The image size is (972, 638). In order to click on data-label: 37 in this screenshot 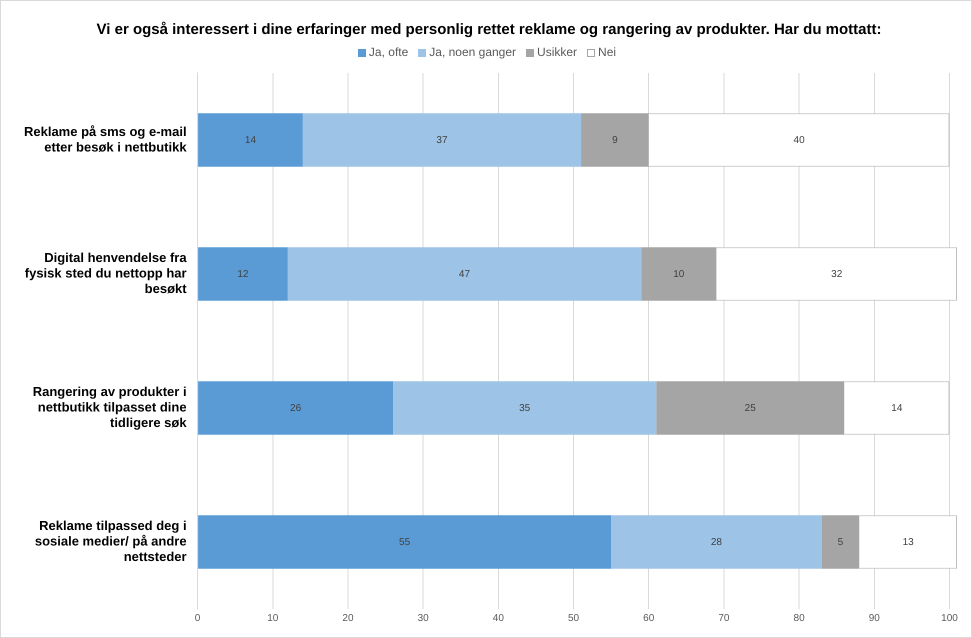, I will do `click(442, 140)`.